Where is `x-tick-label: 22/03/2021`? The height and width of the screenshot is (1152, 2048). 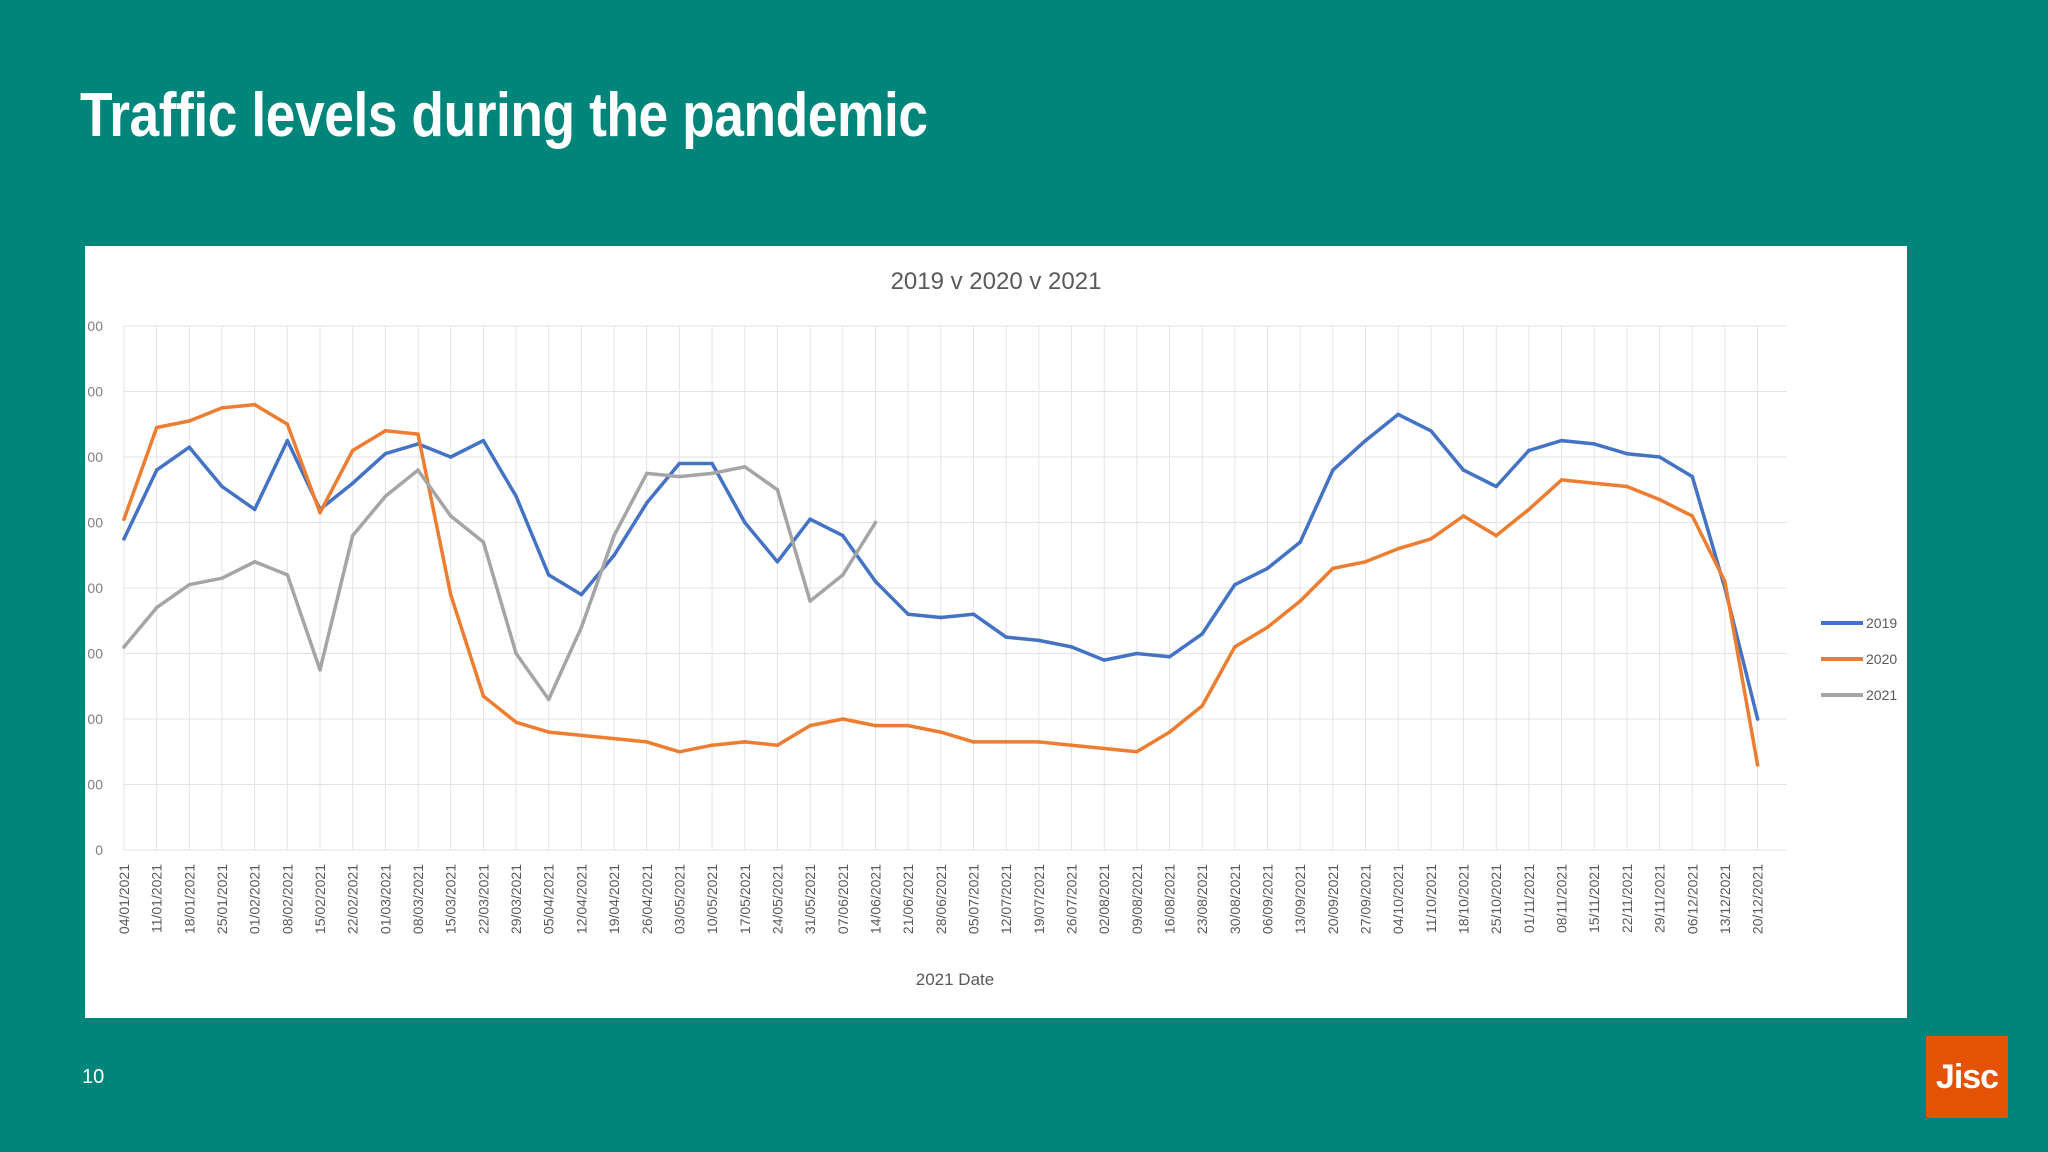 x-tick-label: 22/03/2021 is located at coordinates (483, 899).